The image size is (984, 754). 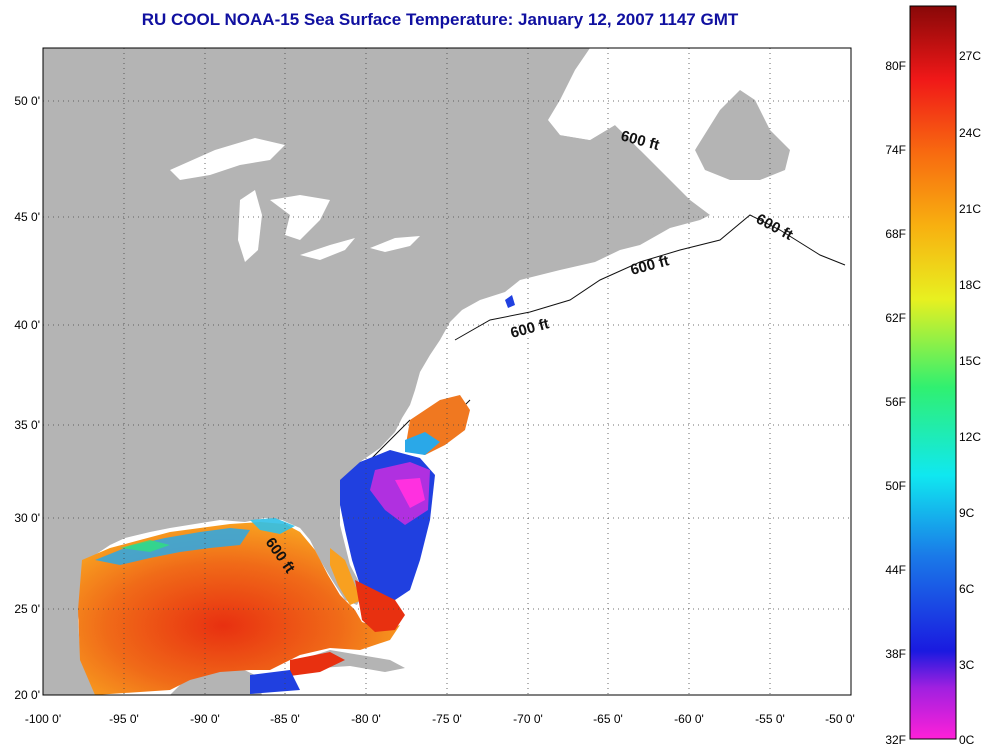 I want to click on colorbar-f-label: 56F, so click(x=895, y=402).